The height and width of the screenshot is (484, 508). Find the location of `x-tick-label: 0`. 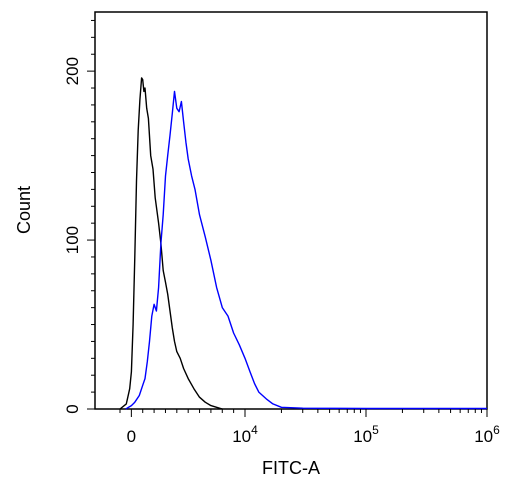

x-tick-label: 0 is located at coordinates (131, 436).